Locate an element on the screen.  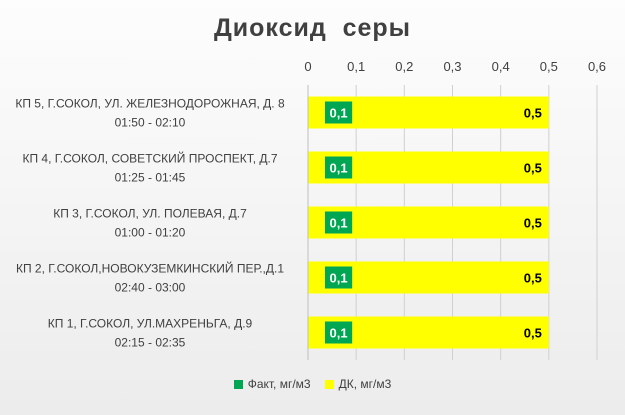
x-tick-label: 0,3 is located at coordinates (452, 66).